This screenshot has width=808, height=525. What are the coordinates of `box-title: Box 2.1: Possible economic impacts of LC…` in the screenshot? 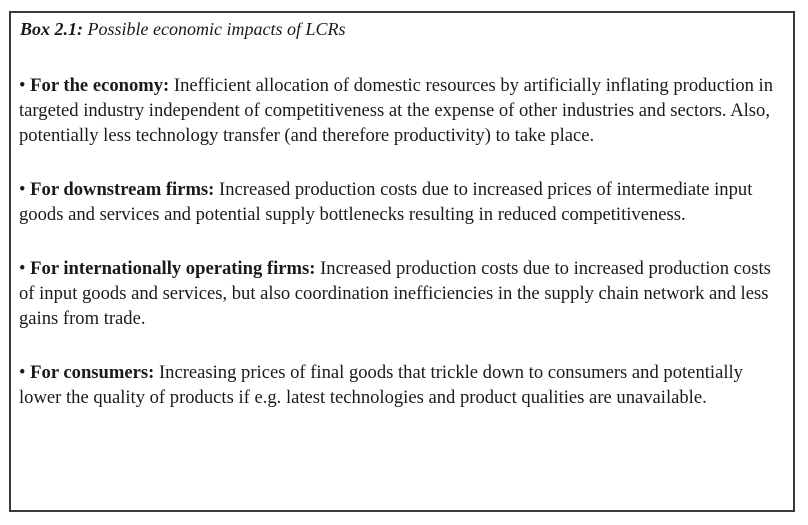 It's located at (182, 29).